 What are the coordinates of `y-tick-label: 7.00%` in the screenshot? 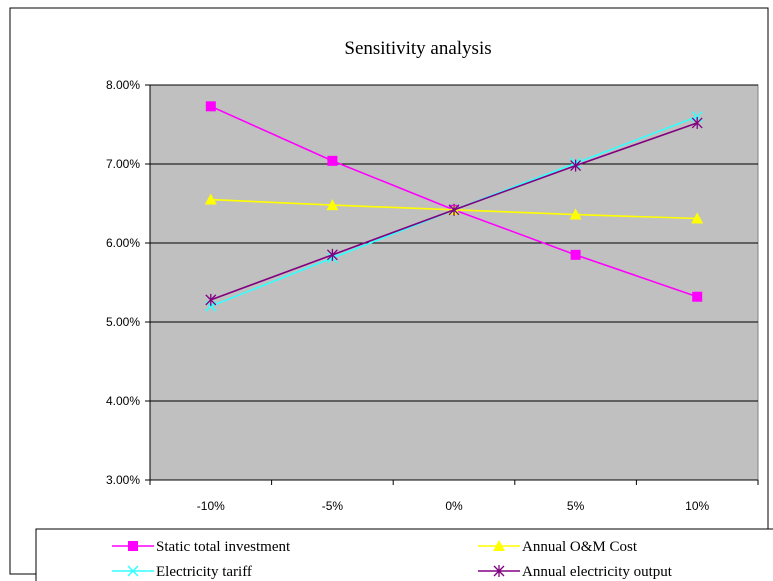 It's located at (123, 164).